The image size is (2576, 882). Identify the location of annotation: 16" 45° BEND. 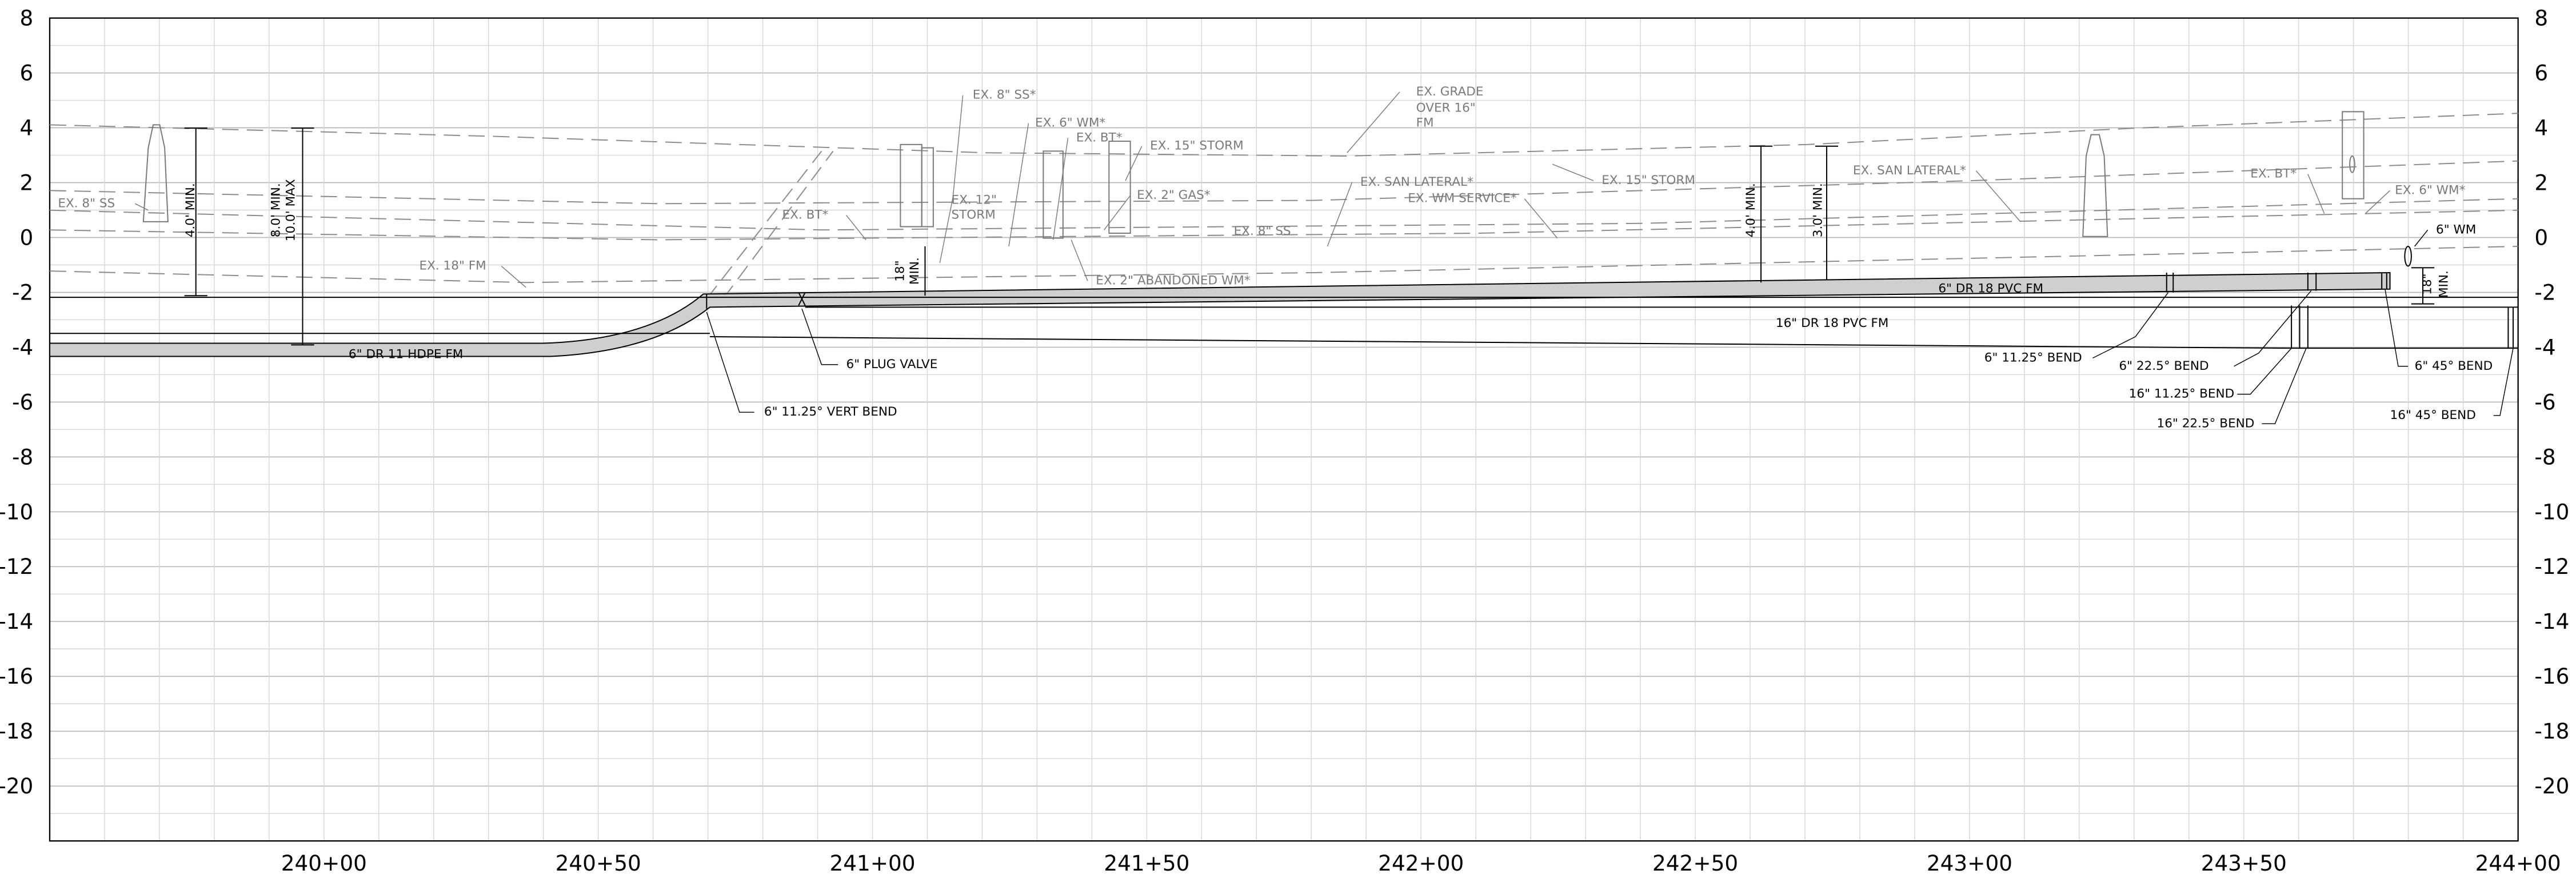
(2433, 415).